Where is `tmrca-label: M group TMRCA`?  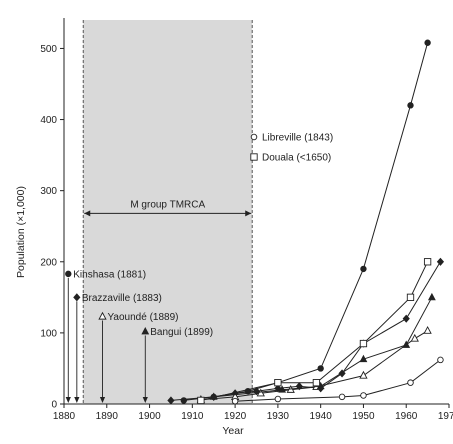
tmrca-label: M group TMRCA is located at coordinates (167, 204).